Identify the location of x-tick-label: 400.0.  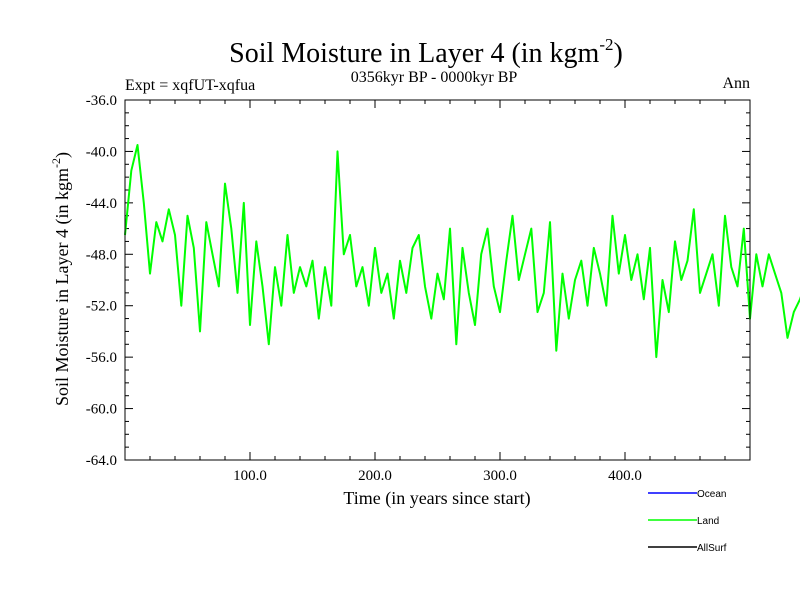
(625, 476).